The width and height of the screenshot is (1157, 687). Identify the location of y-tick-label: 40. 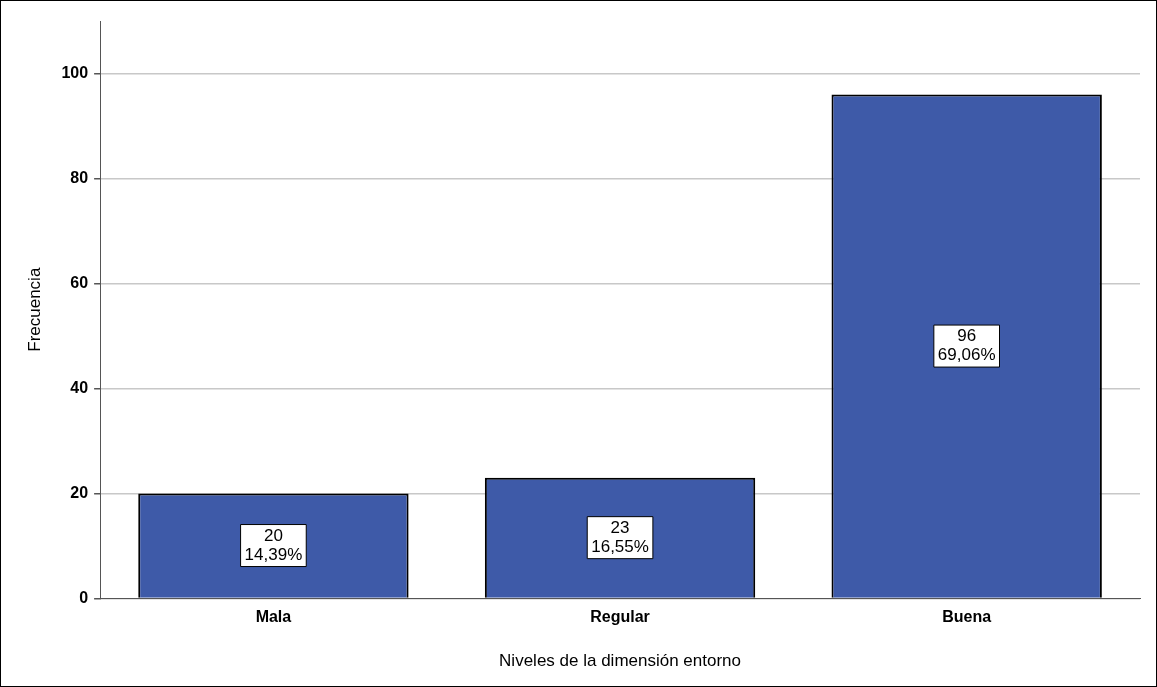
(79, 387).